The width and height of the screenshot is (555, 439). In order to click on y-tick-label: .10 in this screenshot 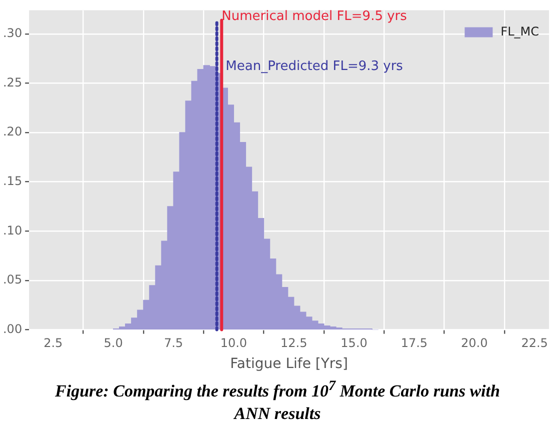, I will do `click(12, 230)`.